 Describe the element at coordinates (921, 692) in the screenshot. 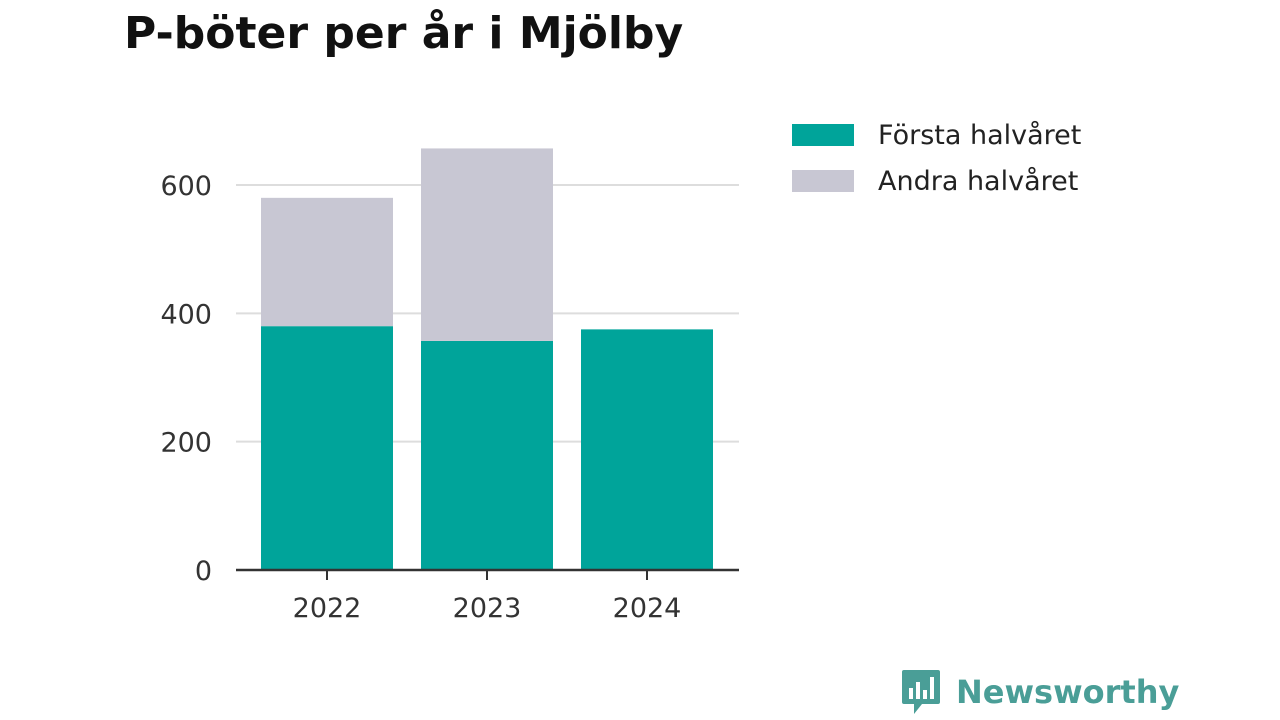

I see `bar-chart-speech-bubble-icon` at that location.